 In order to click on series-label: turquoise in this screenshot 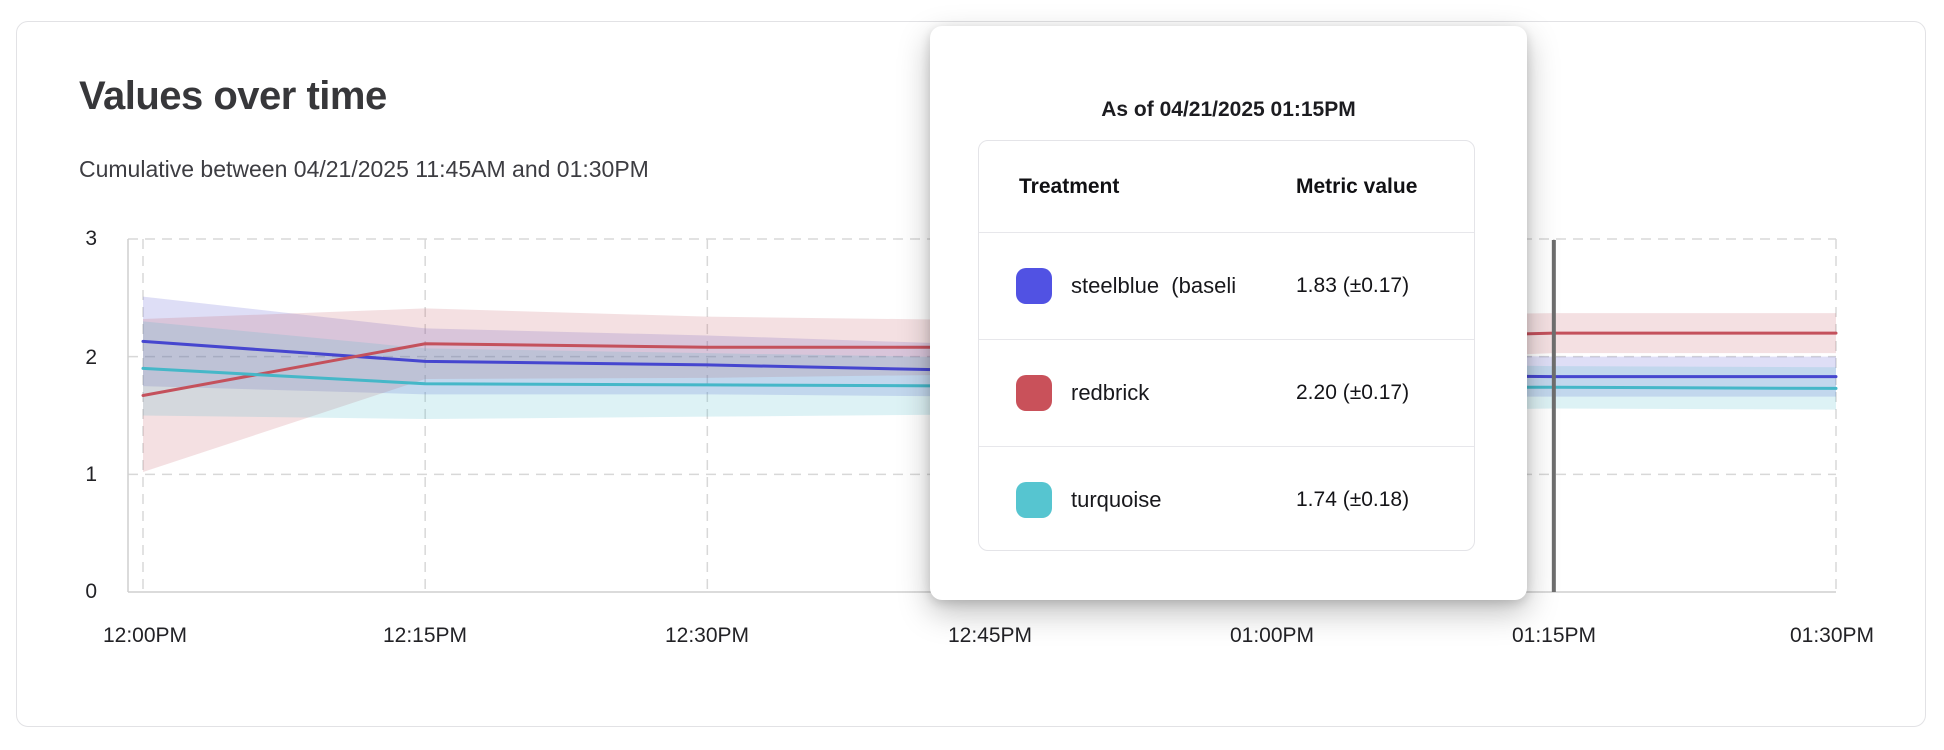, I will do `click(1116, 499)`.